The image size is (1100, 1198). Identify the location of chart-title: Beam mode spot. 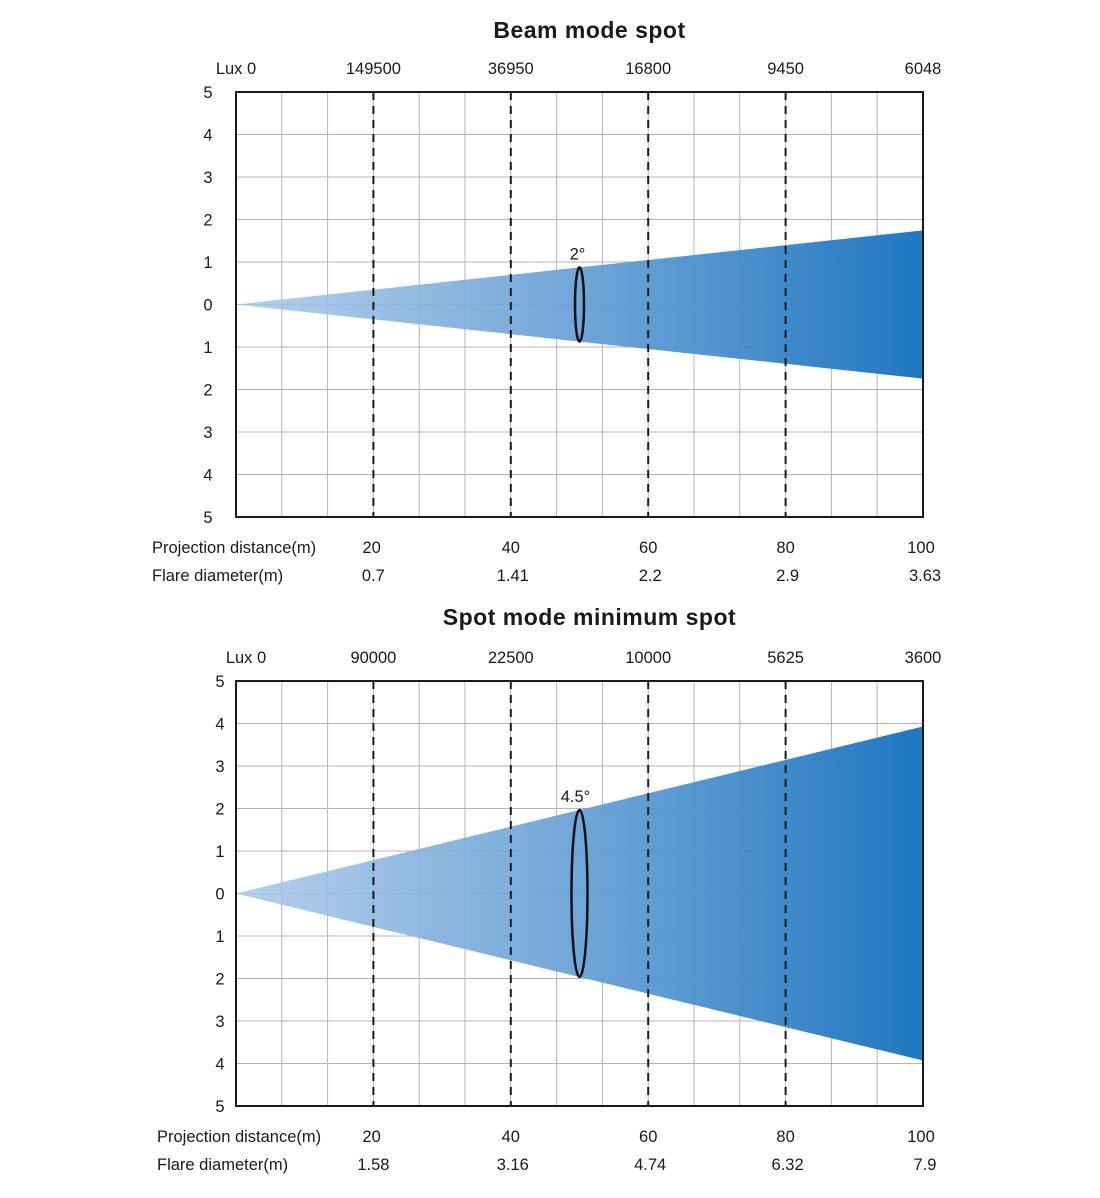
(589, 30).